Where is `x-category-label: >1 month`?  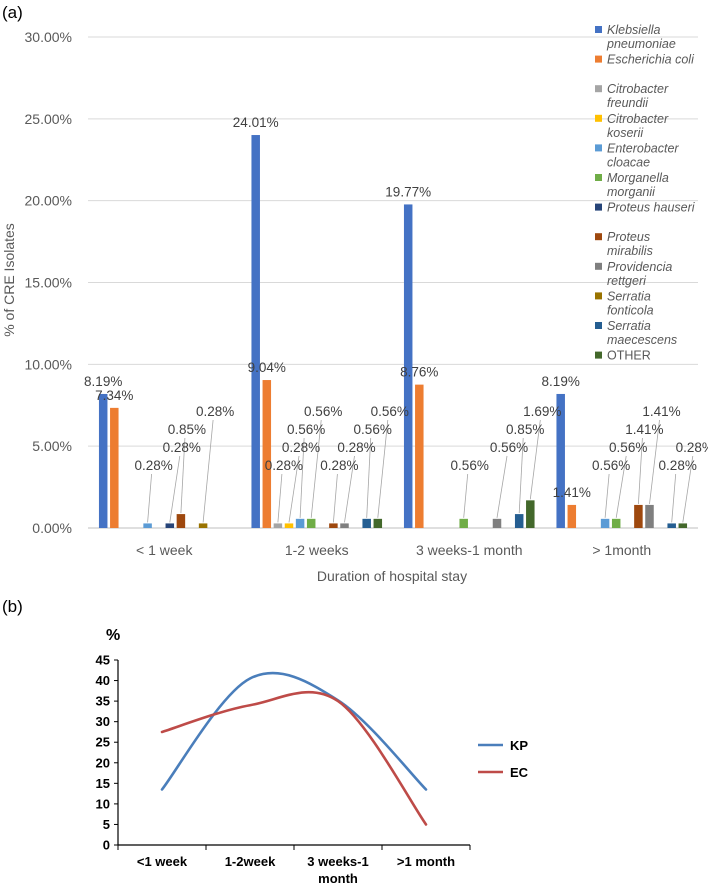
x-category-label: >1 month is located at coordinates (426, 861).